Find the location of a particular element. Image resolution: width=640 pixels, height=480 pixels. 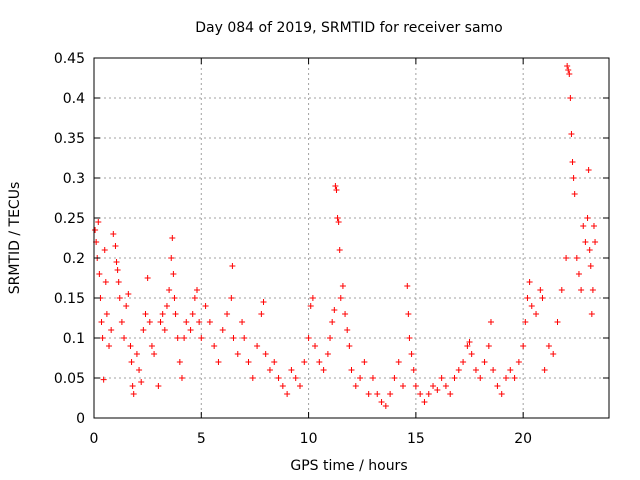

x-tick-label: 5 is located at coordinates (201, 439).